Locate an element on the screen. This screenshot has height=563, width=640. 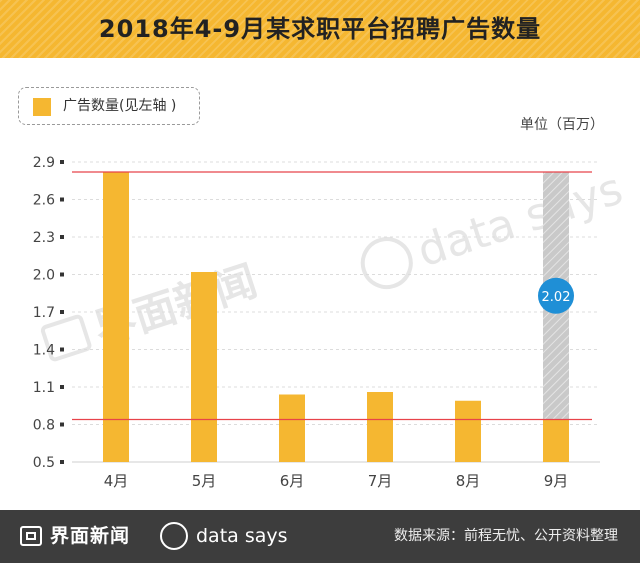
callout-label: 2.02 is located at coordinates (556, 297).